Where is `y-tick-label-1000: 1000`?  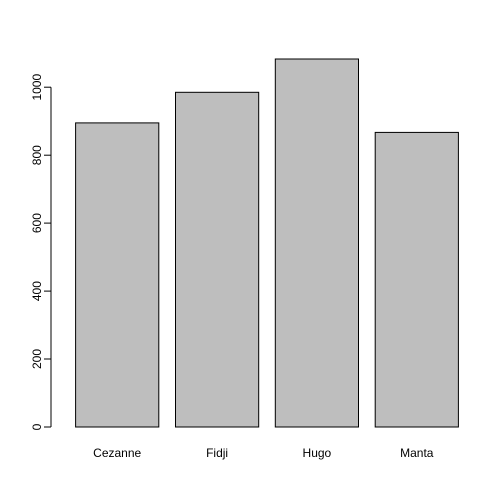
y-tick-label-1000: 1000 is located at coordinates (37, 87).